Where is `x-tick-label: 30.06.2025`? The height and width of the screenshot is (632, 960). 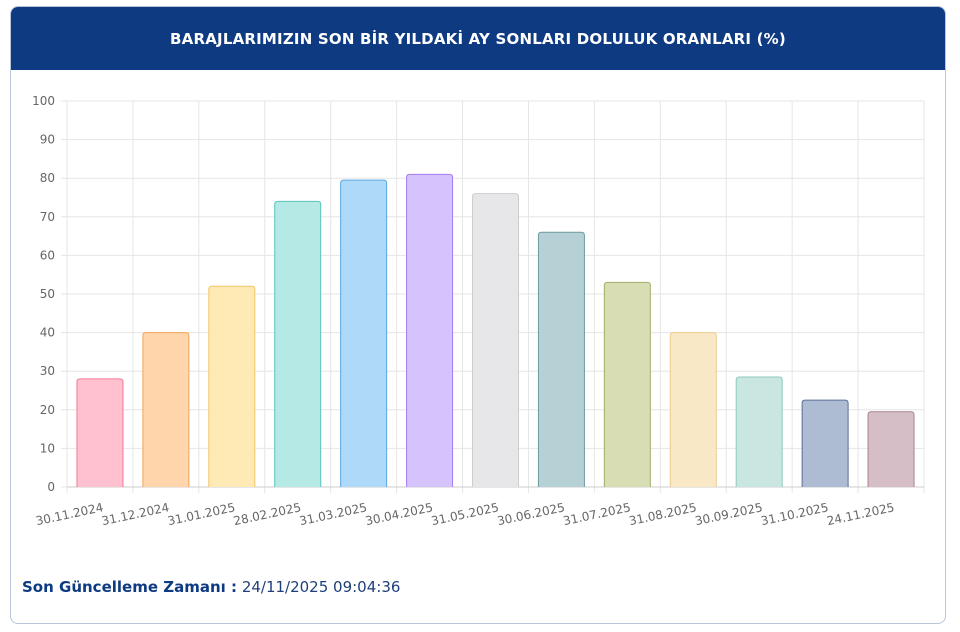 x-tick-label: 30.06.2025 is located at coordinates (531, 514).